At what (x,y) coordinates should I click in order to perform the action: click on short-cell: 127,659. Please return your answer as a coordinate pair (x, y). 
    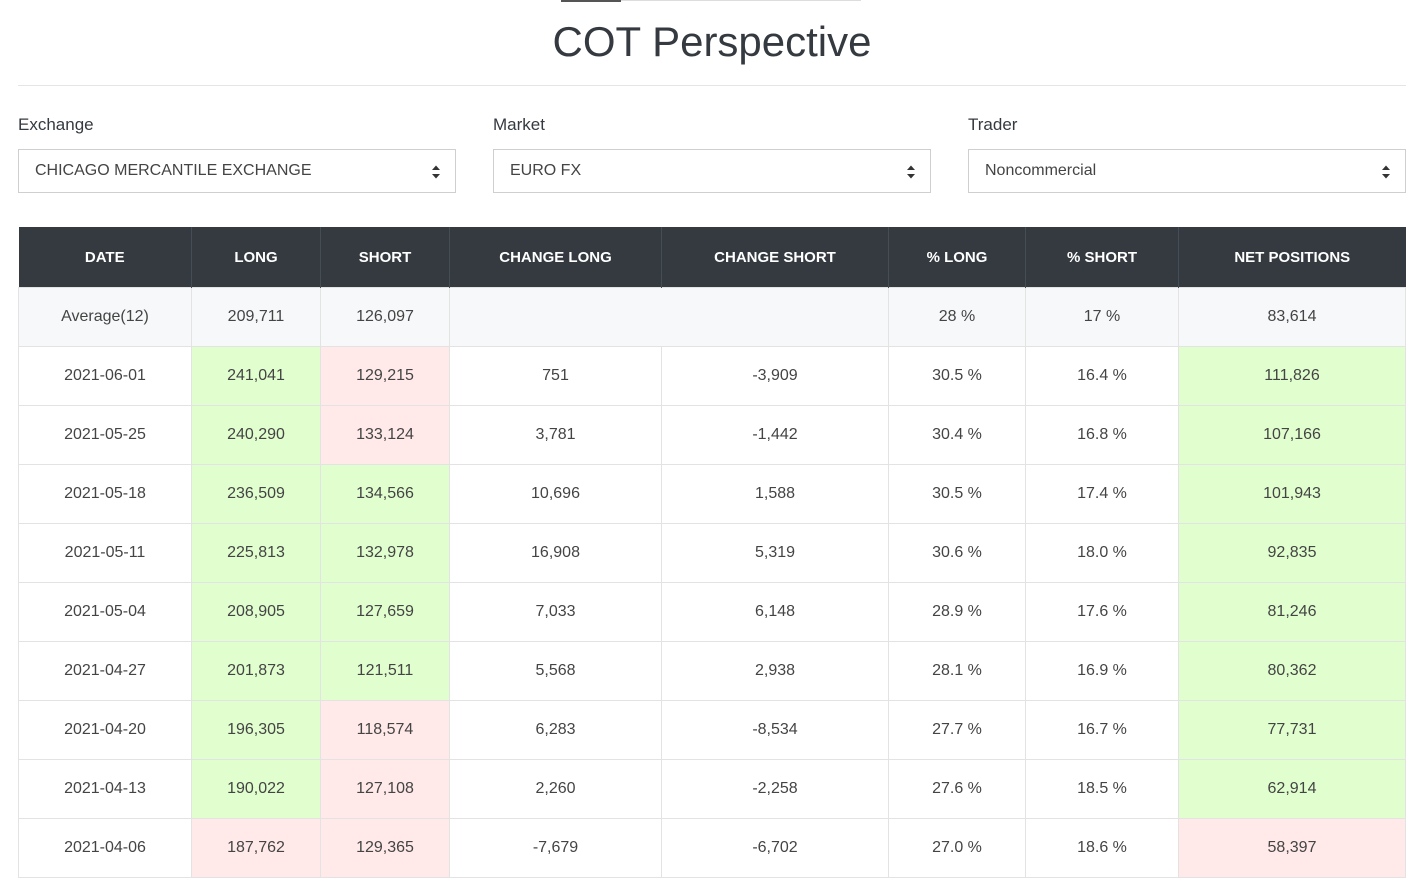
    Looking at the image, I should click on (385, 612).